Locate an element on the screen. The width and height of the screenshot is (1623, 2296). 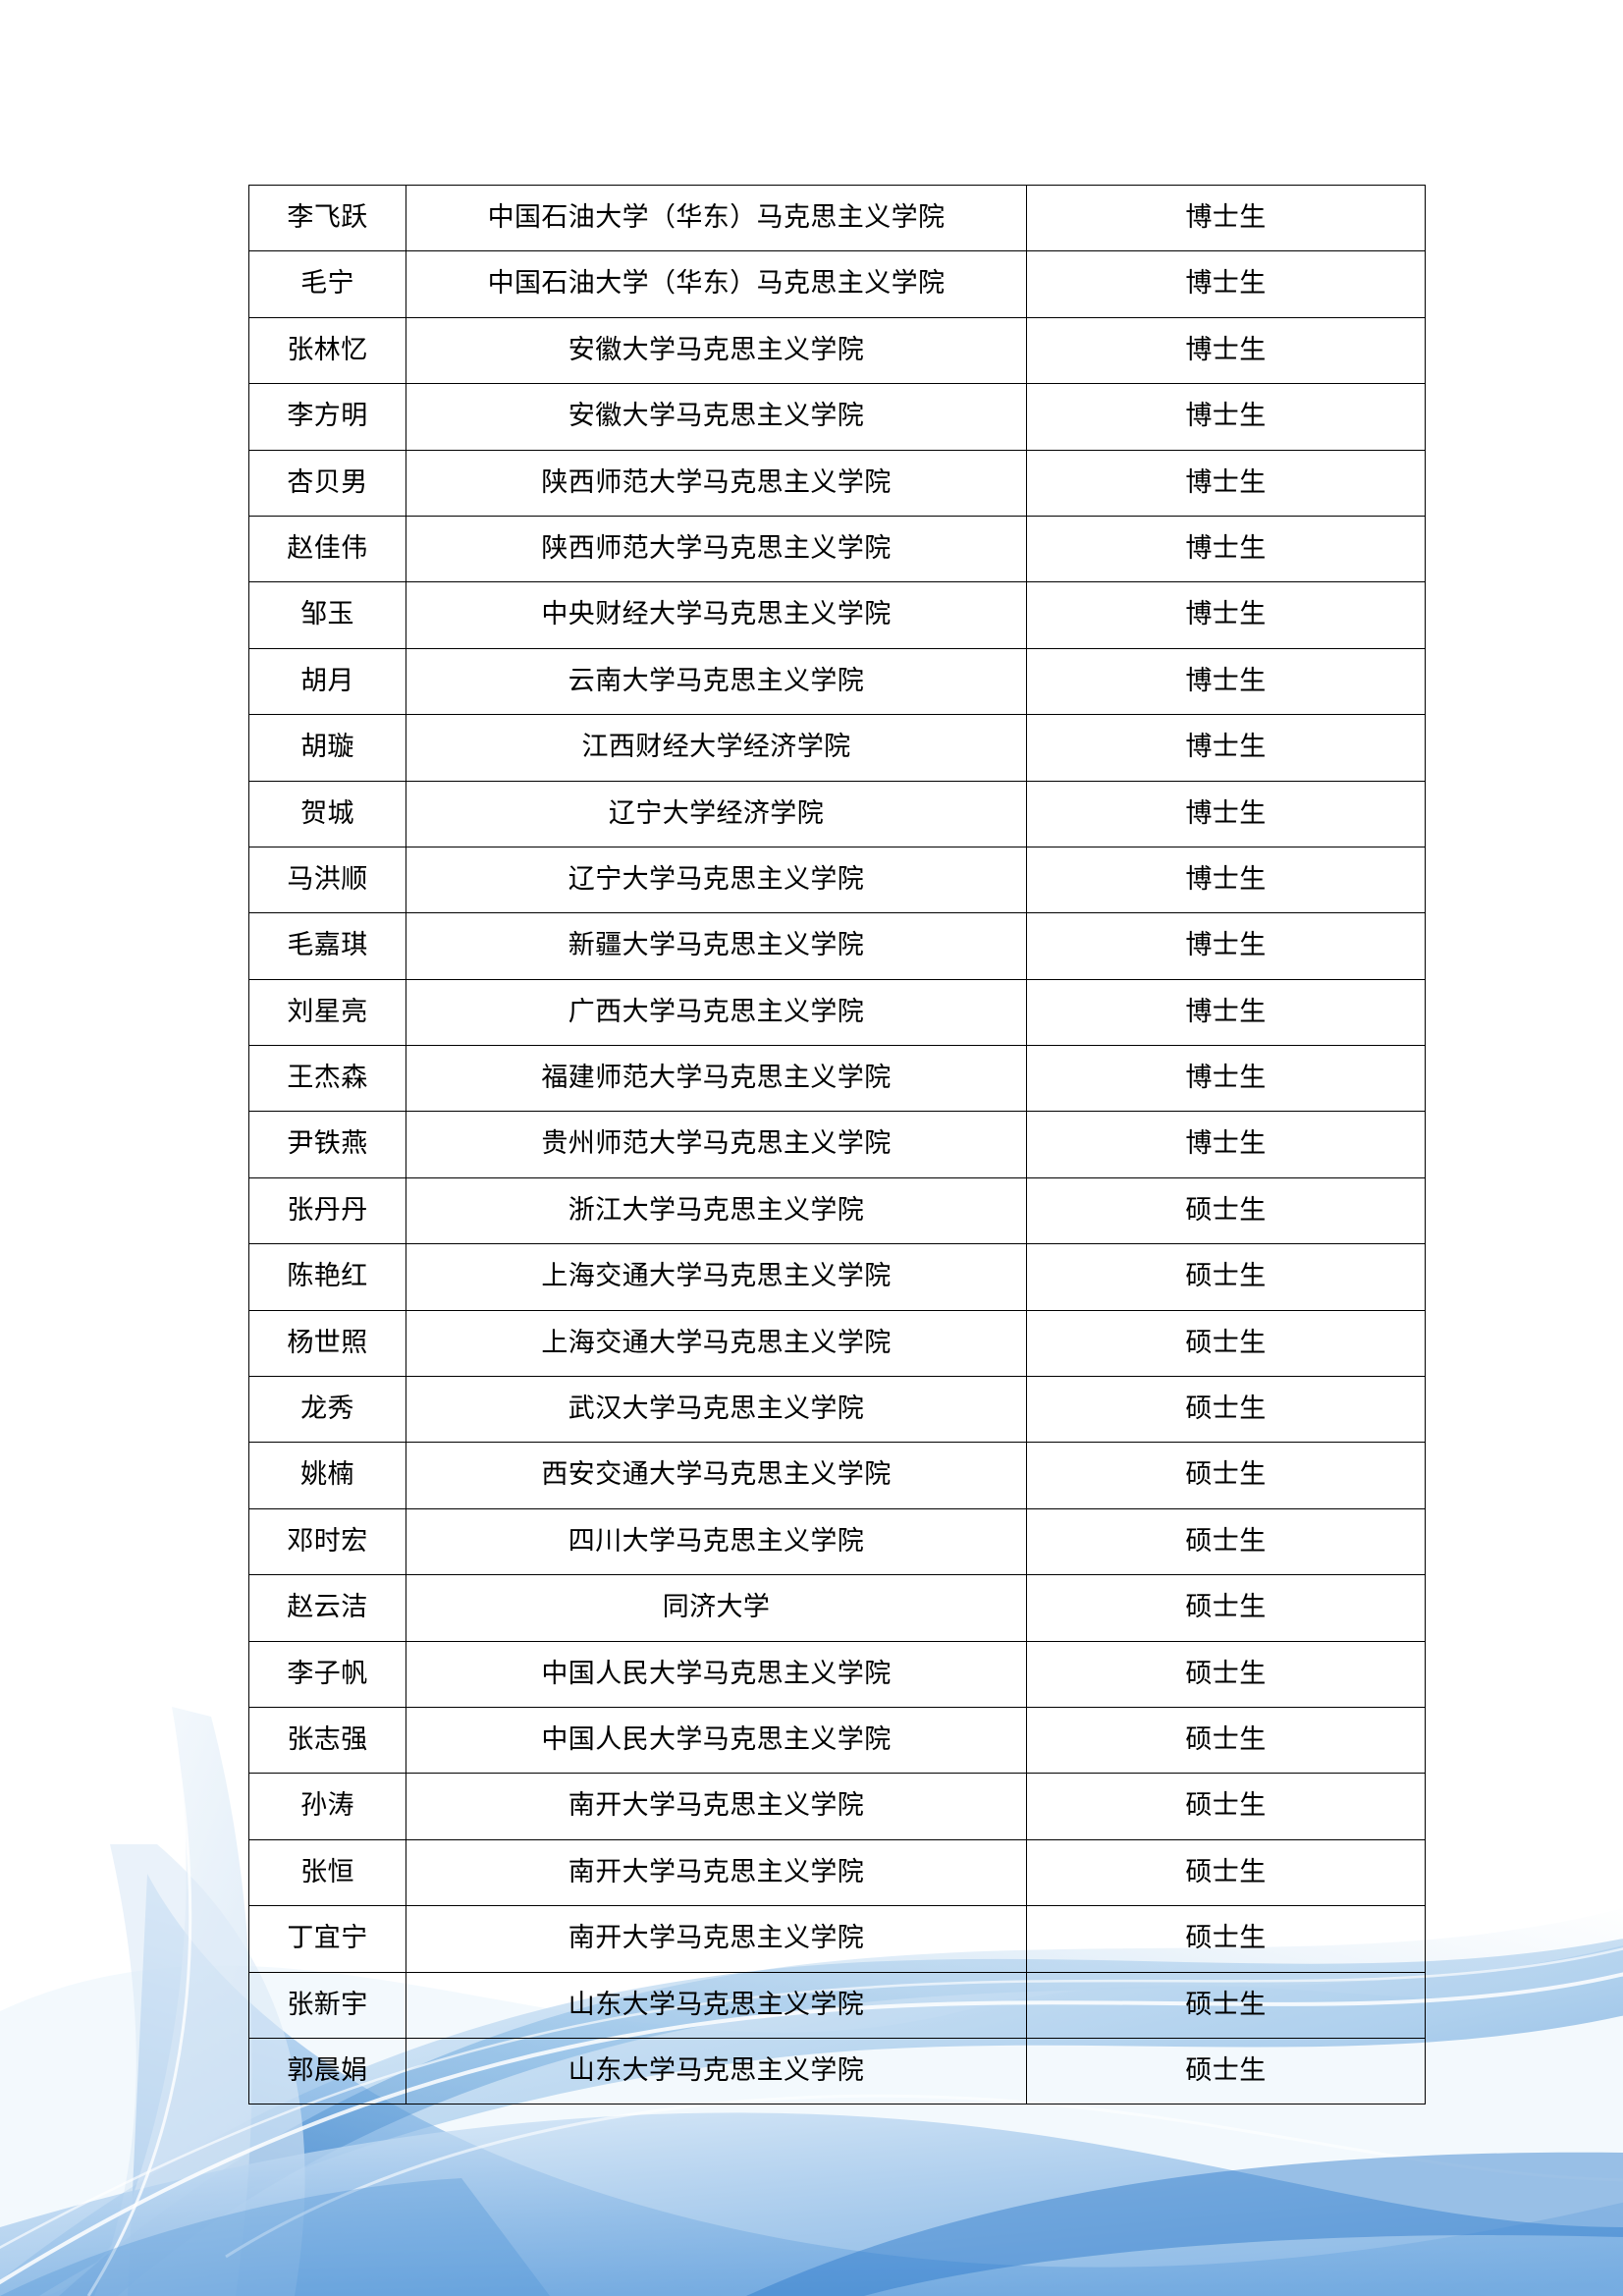
table-row: 张丹丹 浙江大学马克思主义学院 硕士生 is located at coordinates (837, 1210).